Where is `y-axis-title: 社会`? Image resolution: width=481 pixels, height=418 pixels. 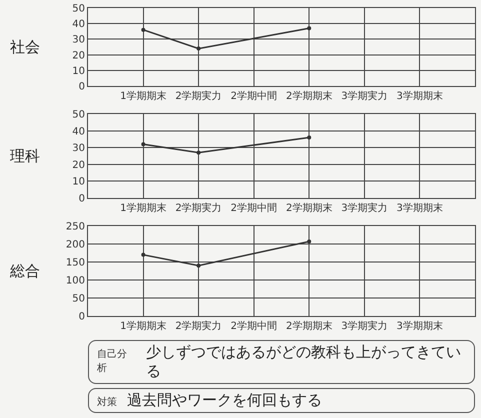 y-axis-title: 社会 is located at coordinates (25, 47).